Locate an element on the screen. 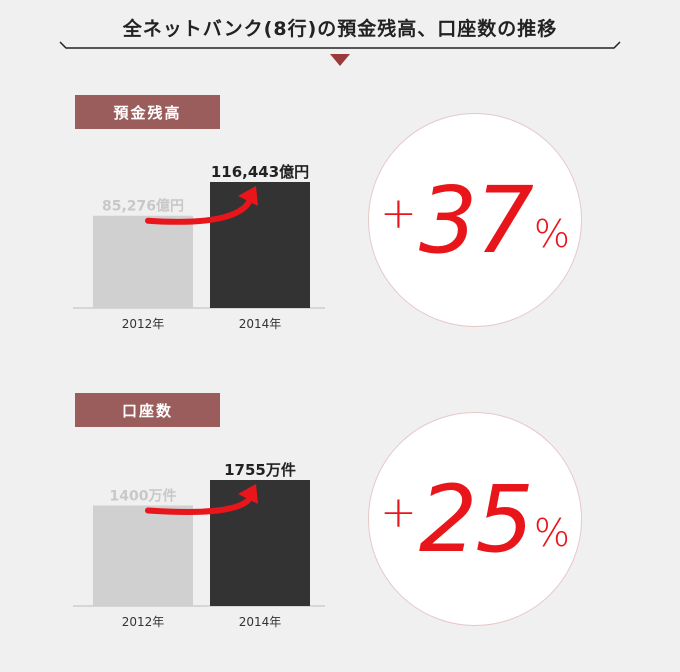 This screenshot has height=672, width=680. accounts-bar-chart: 1400万件 2012年 1755万件 2014年 is located at coordinates (199, 545).